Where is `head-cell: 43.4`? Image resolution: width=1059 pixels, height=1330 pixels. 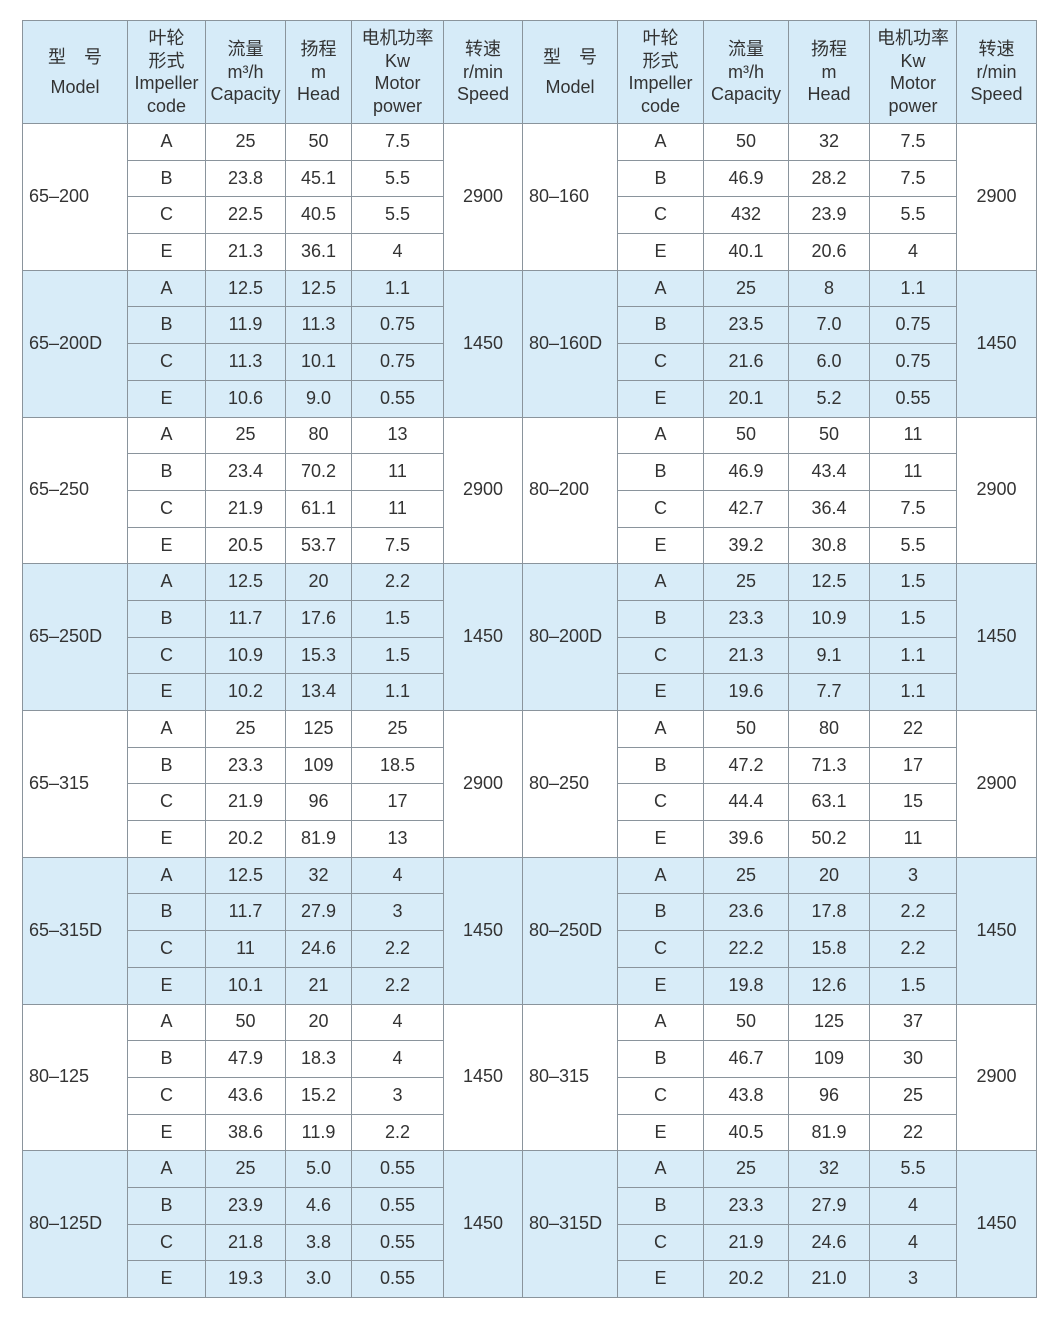
head-cell: 43.4 is located at coordinates (829, 472).